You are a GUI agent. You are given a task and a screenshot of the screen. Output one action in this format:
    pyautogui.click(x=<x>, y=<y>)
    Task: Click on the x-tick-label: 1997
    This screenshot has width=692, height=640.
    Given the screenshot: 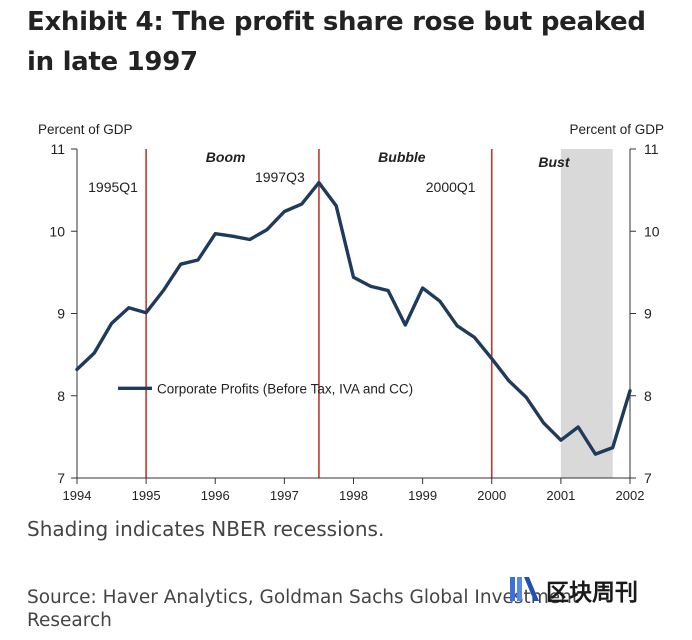 What is the action you would take?
    pyautogui.click(x=284, y=495)
    